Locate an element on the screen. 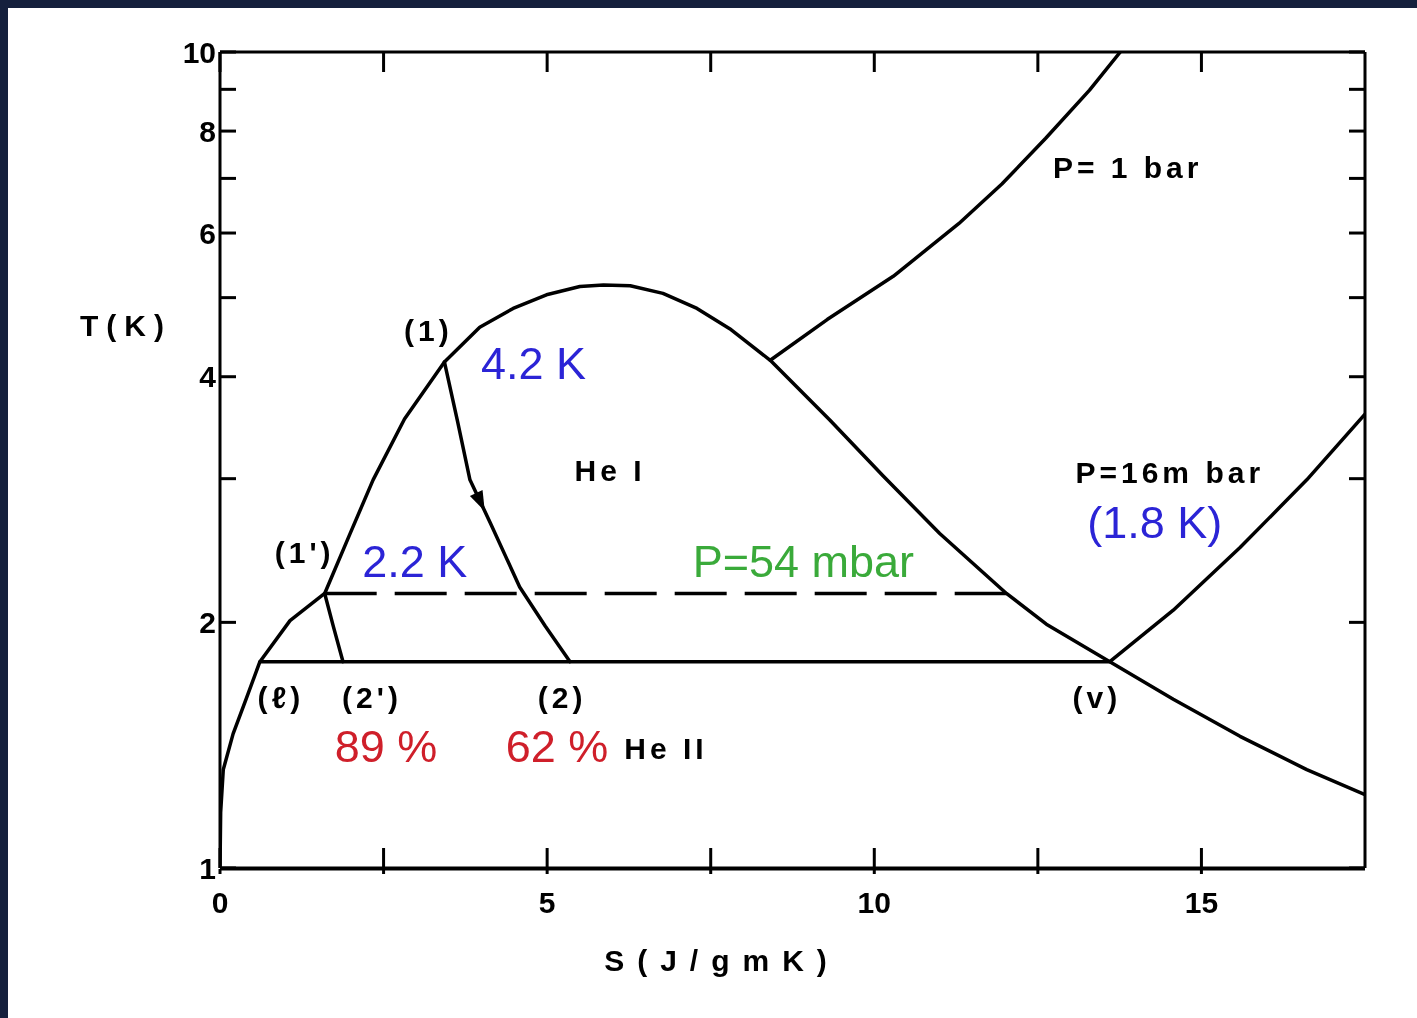  y-tick-label: 2 is located at coordinates (207, 623).